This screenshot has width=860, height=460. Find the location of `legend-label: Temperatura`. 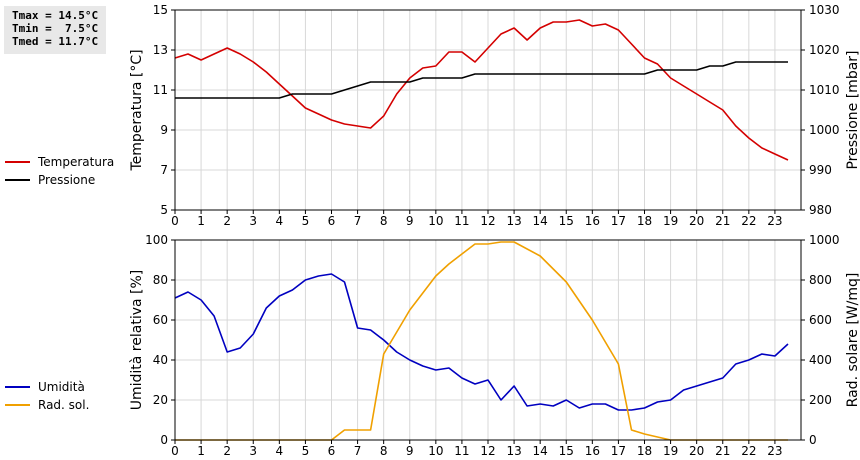

legend-label: Temperatura is located at coordinates (75, 162).